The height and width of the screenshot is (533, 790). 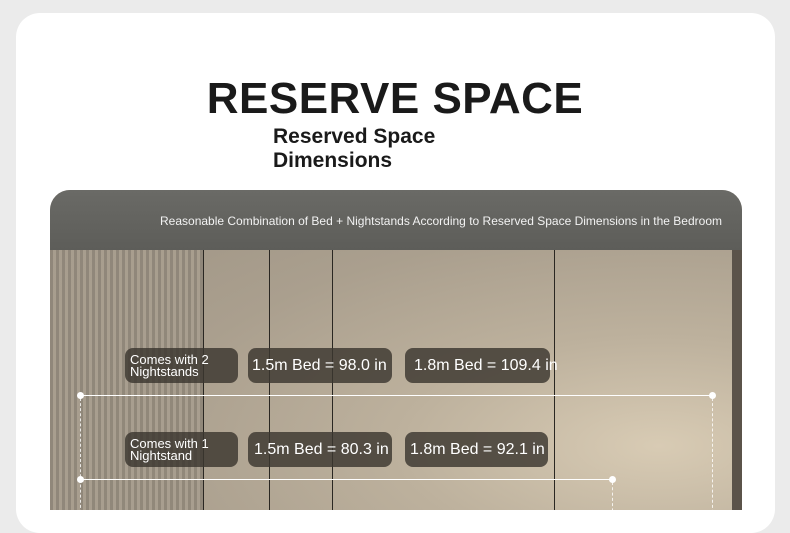 I want to click on bed-1-5m-value: 1.5m Bed = 98.0 in, so click(x=320, y=365).